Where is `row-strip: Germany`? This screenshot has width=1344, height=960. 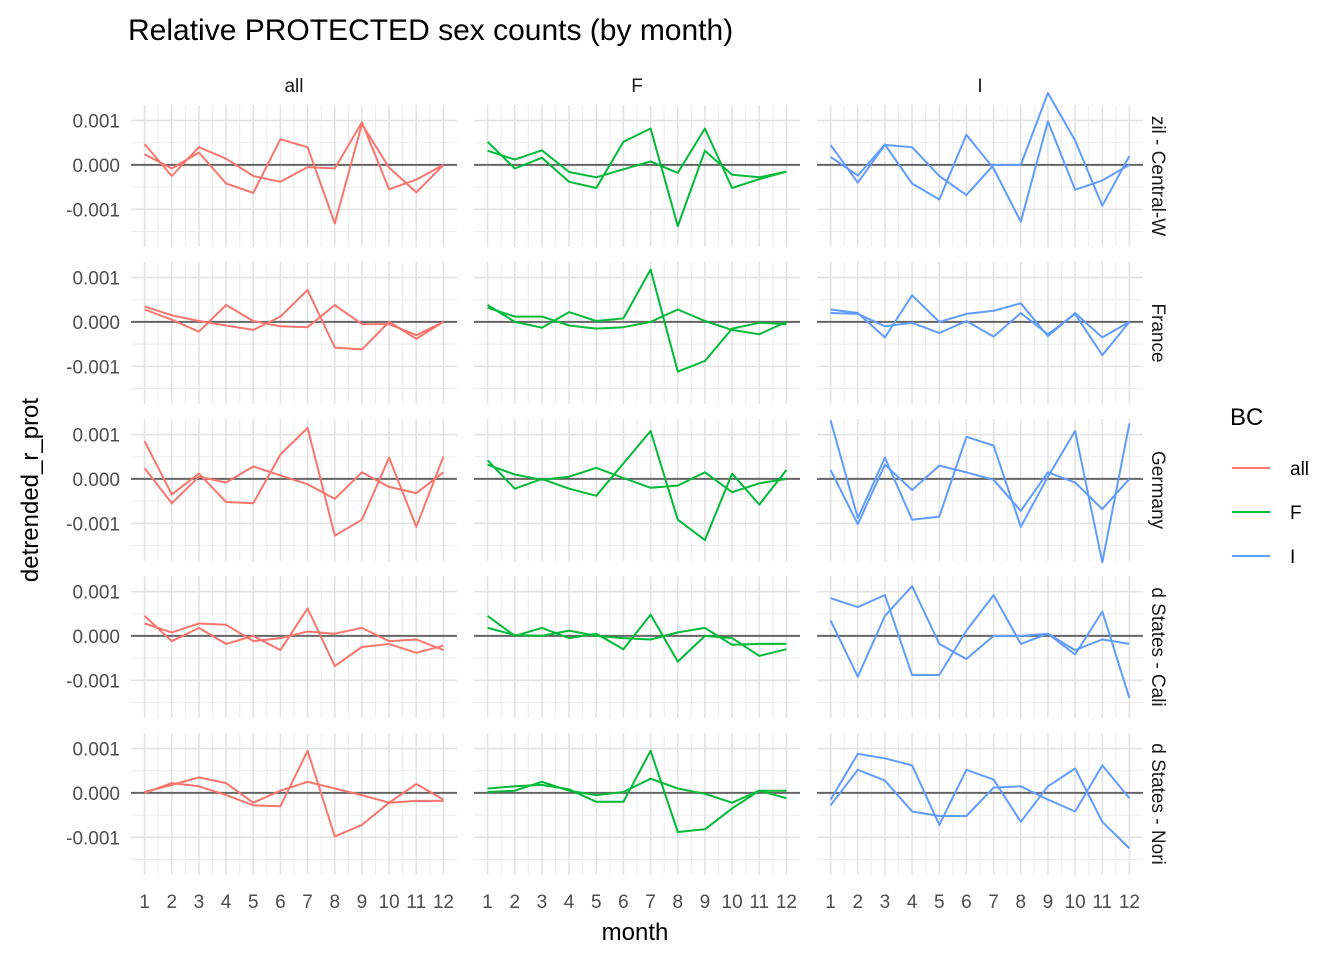
row-strip: Germany is located at coordinates (1157, 490).